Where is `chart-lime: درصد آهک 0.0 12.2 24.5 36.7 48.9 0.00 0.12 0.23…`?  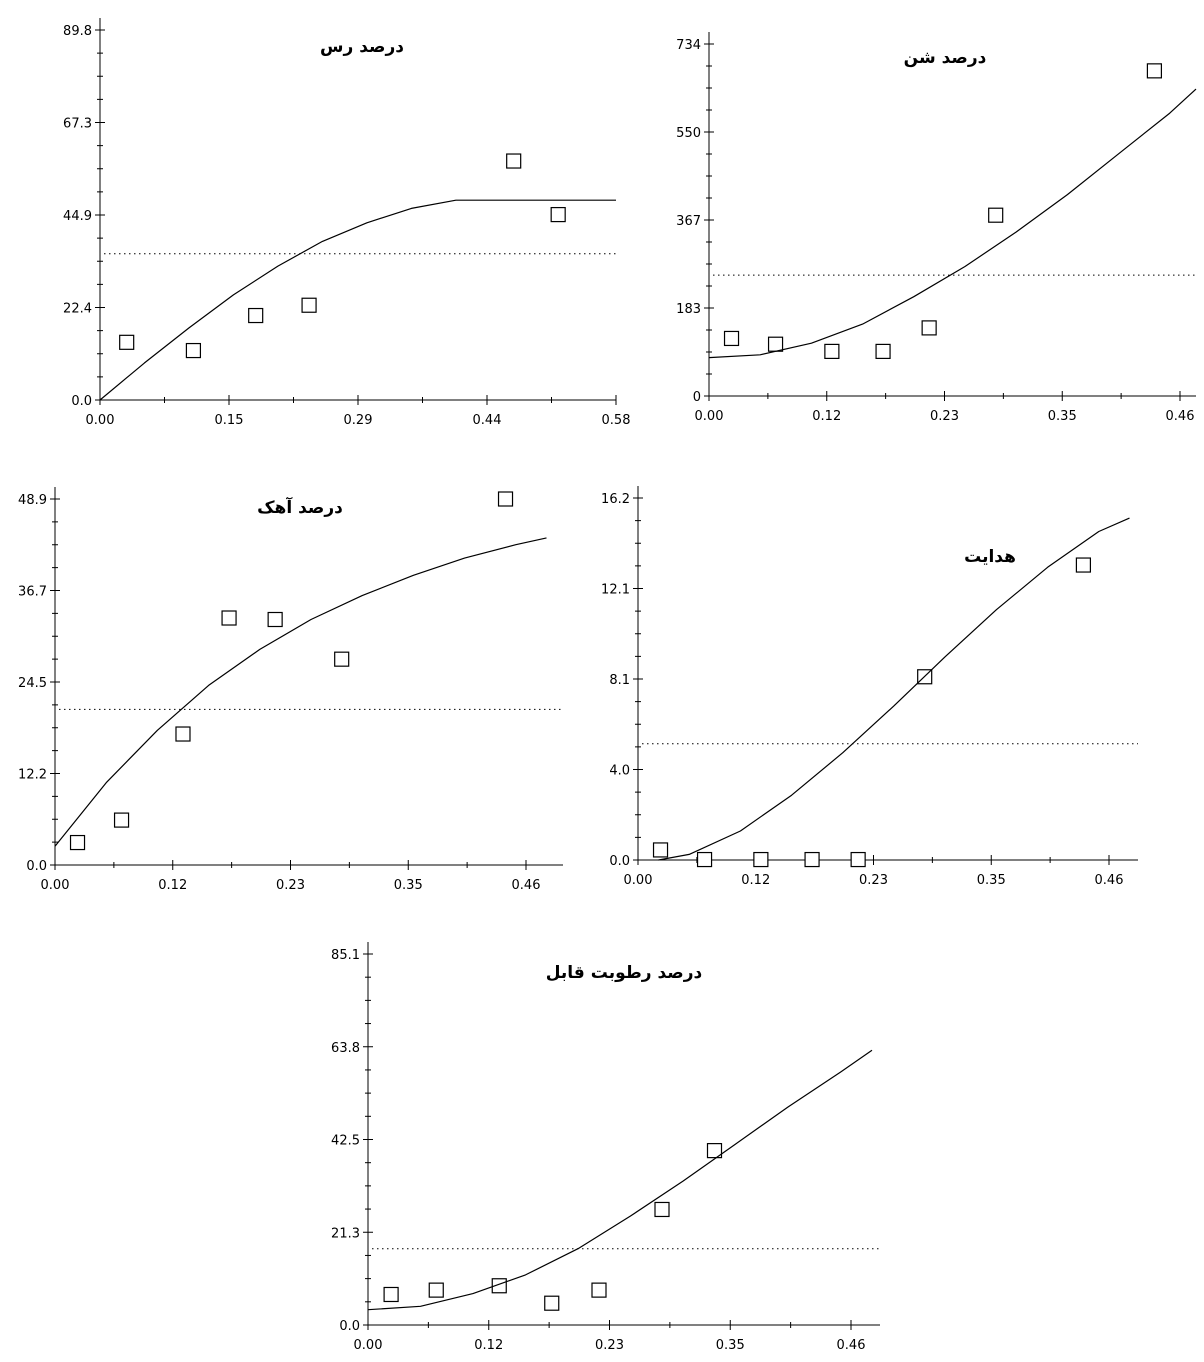 chart-lime: درصد آهک 0.0 12.2 24.5 36.7 48.9 0.00 0.12 0.23… is located at coordinates (290, 690).